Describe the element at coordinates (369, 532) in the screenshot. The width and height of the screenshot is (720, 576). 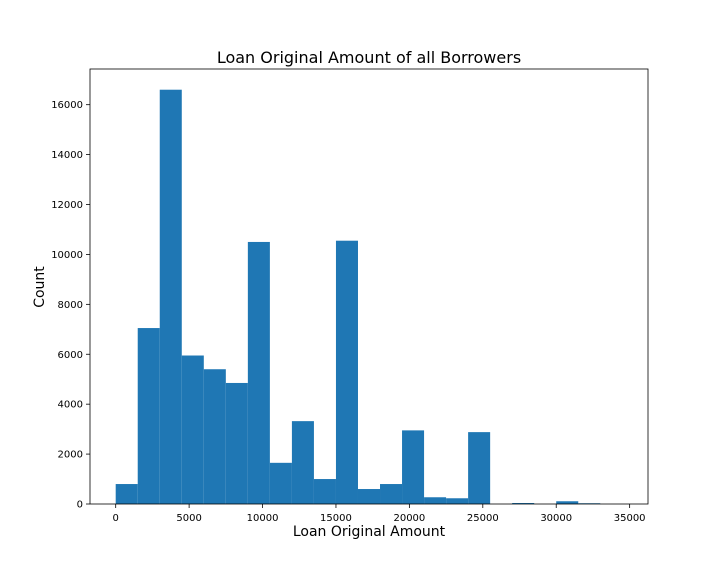
I see `x-axis-label: Loan Original Amount` at that location.